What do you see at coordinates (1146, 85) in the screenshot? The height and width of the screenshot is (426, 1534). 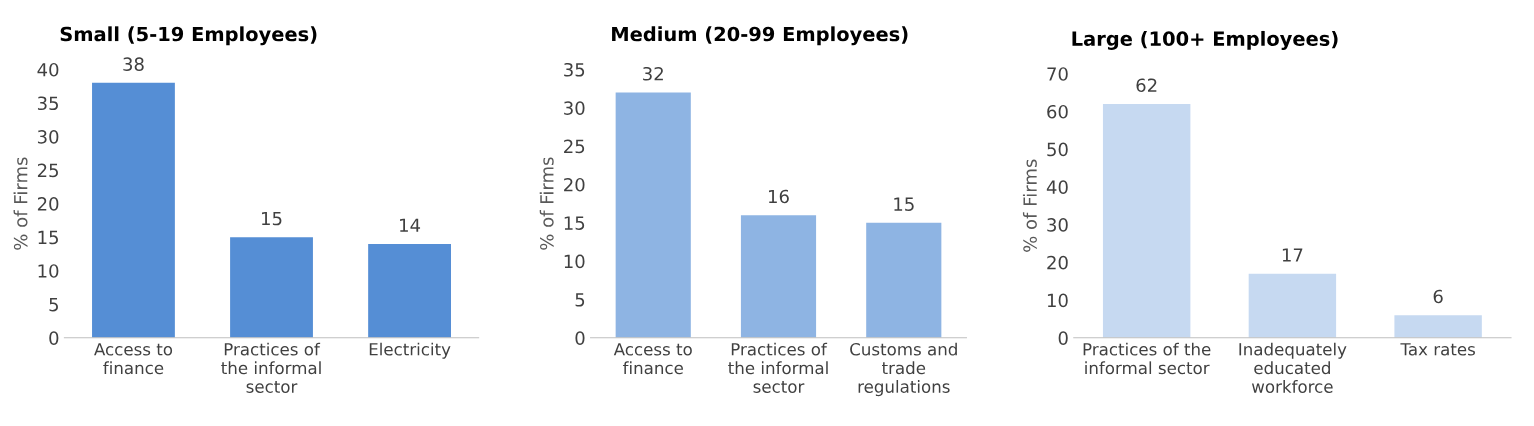 I see `data-label: 62` at bounding box center [1146, 85].